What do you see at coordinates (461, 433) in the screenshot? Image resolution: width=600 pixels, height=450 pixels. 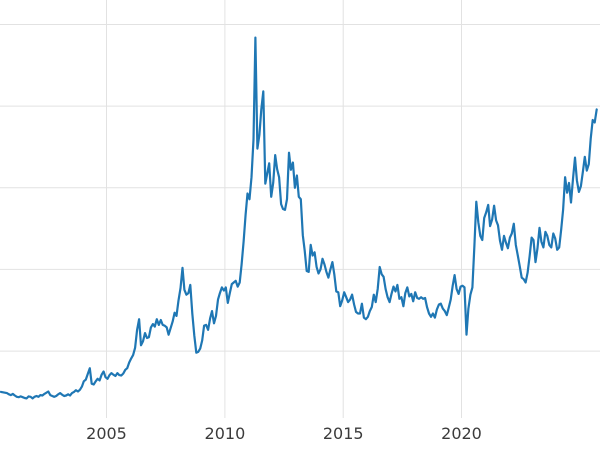 I see `x-tick-label-2020: 2020` at bounding box center [461, 433].